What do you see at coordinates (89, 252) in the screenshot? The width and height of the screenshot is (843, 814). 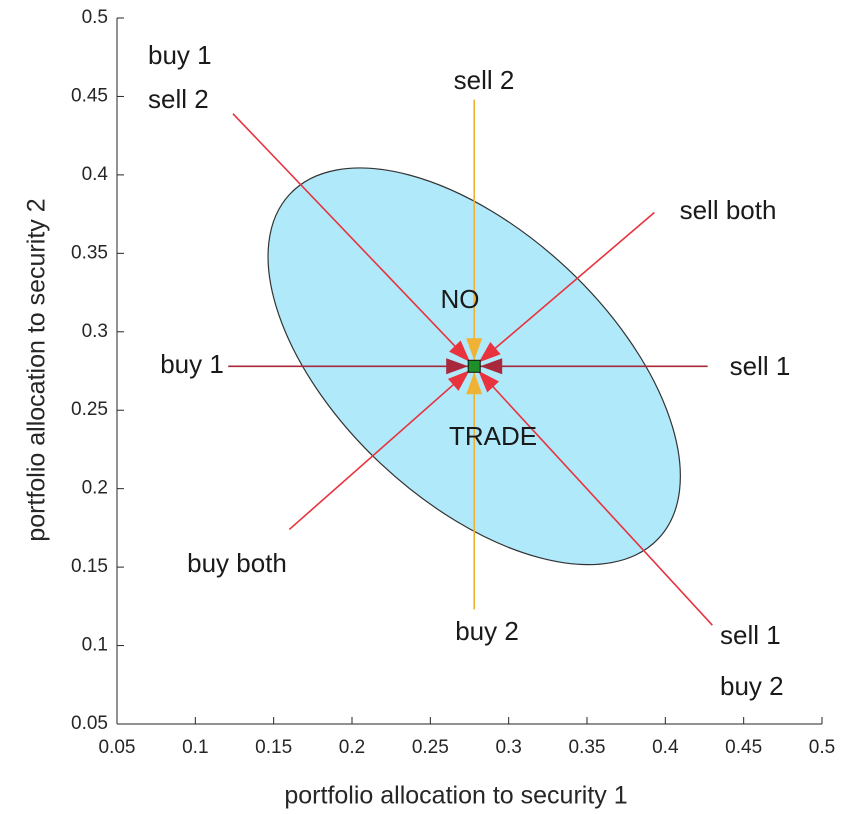 I see `y-tick-label: 0.35` at bounding box center [89, 252].